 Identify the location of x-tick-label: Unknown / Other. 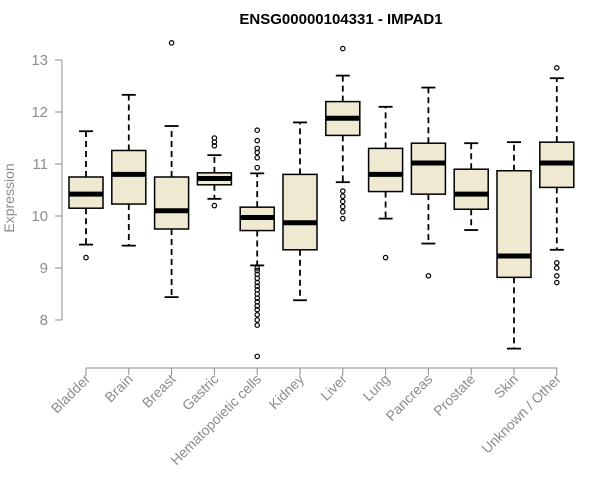
(521, 414).